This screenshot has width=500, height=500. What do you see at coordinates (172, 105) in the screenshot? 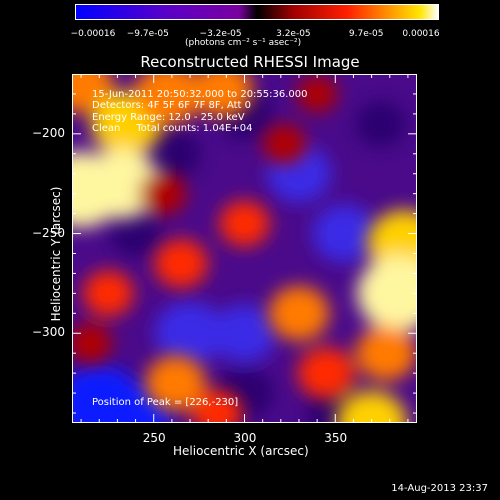
I see `annotation-detectors: Detectors: 4F 5F 6F 7F 8F, Att 0` at bounding box center [172, 105].